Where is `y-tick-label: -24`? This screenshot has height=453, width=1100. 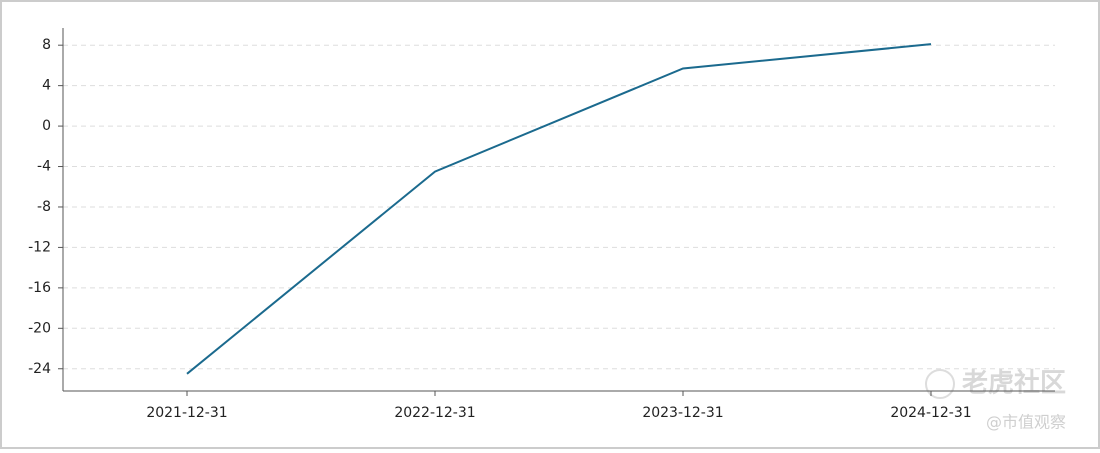
y-tick-label: -24 is located at coordinates (39, 369).